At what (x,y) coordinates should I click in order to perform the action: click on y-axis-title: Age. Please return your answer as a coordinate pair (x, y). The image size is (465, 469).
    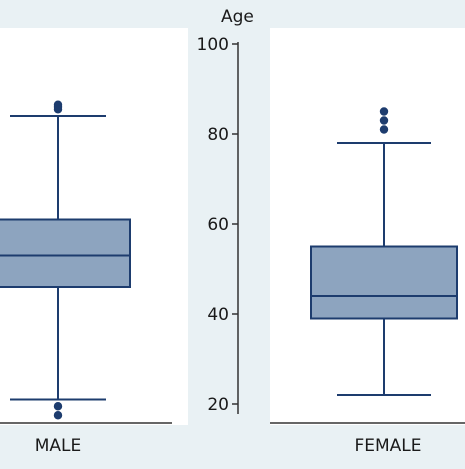
    Looking at the image, I should click on (237, 17).